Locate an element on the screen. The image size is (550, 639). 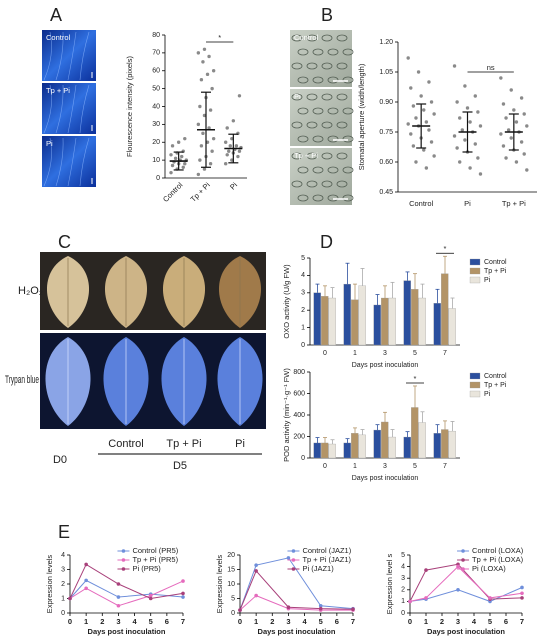
day-label: D5 is located at coordinates (180, 466).